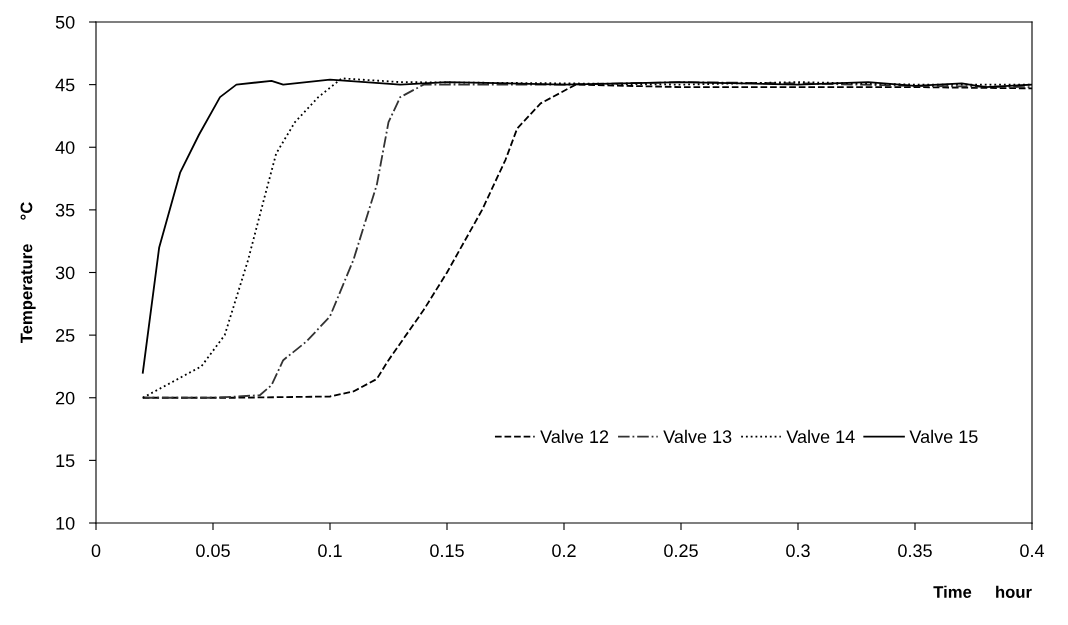  Describe the element at coordinates (447, 551) in the screenshot. I see `x-tick-label: 0.15` at that location.